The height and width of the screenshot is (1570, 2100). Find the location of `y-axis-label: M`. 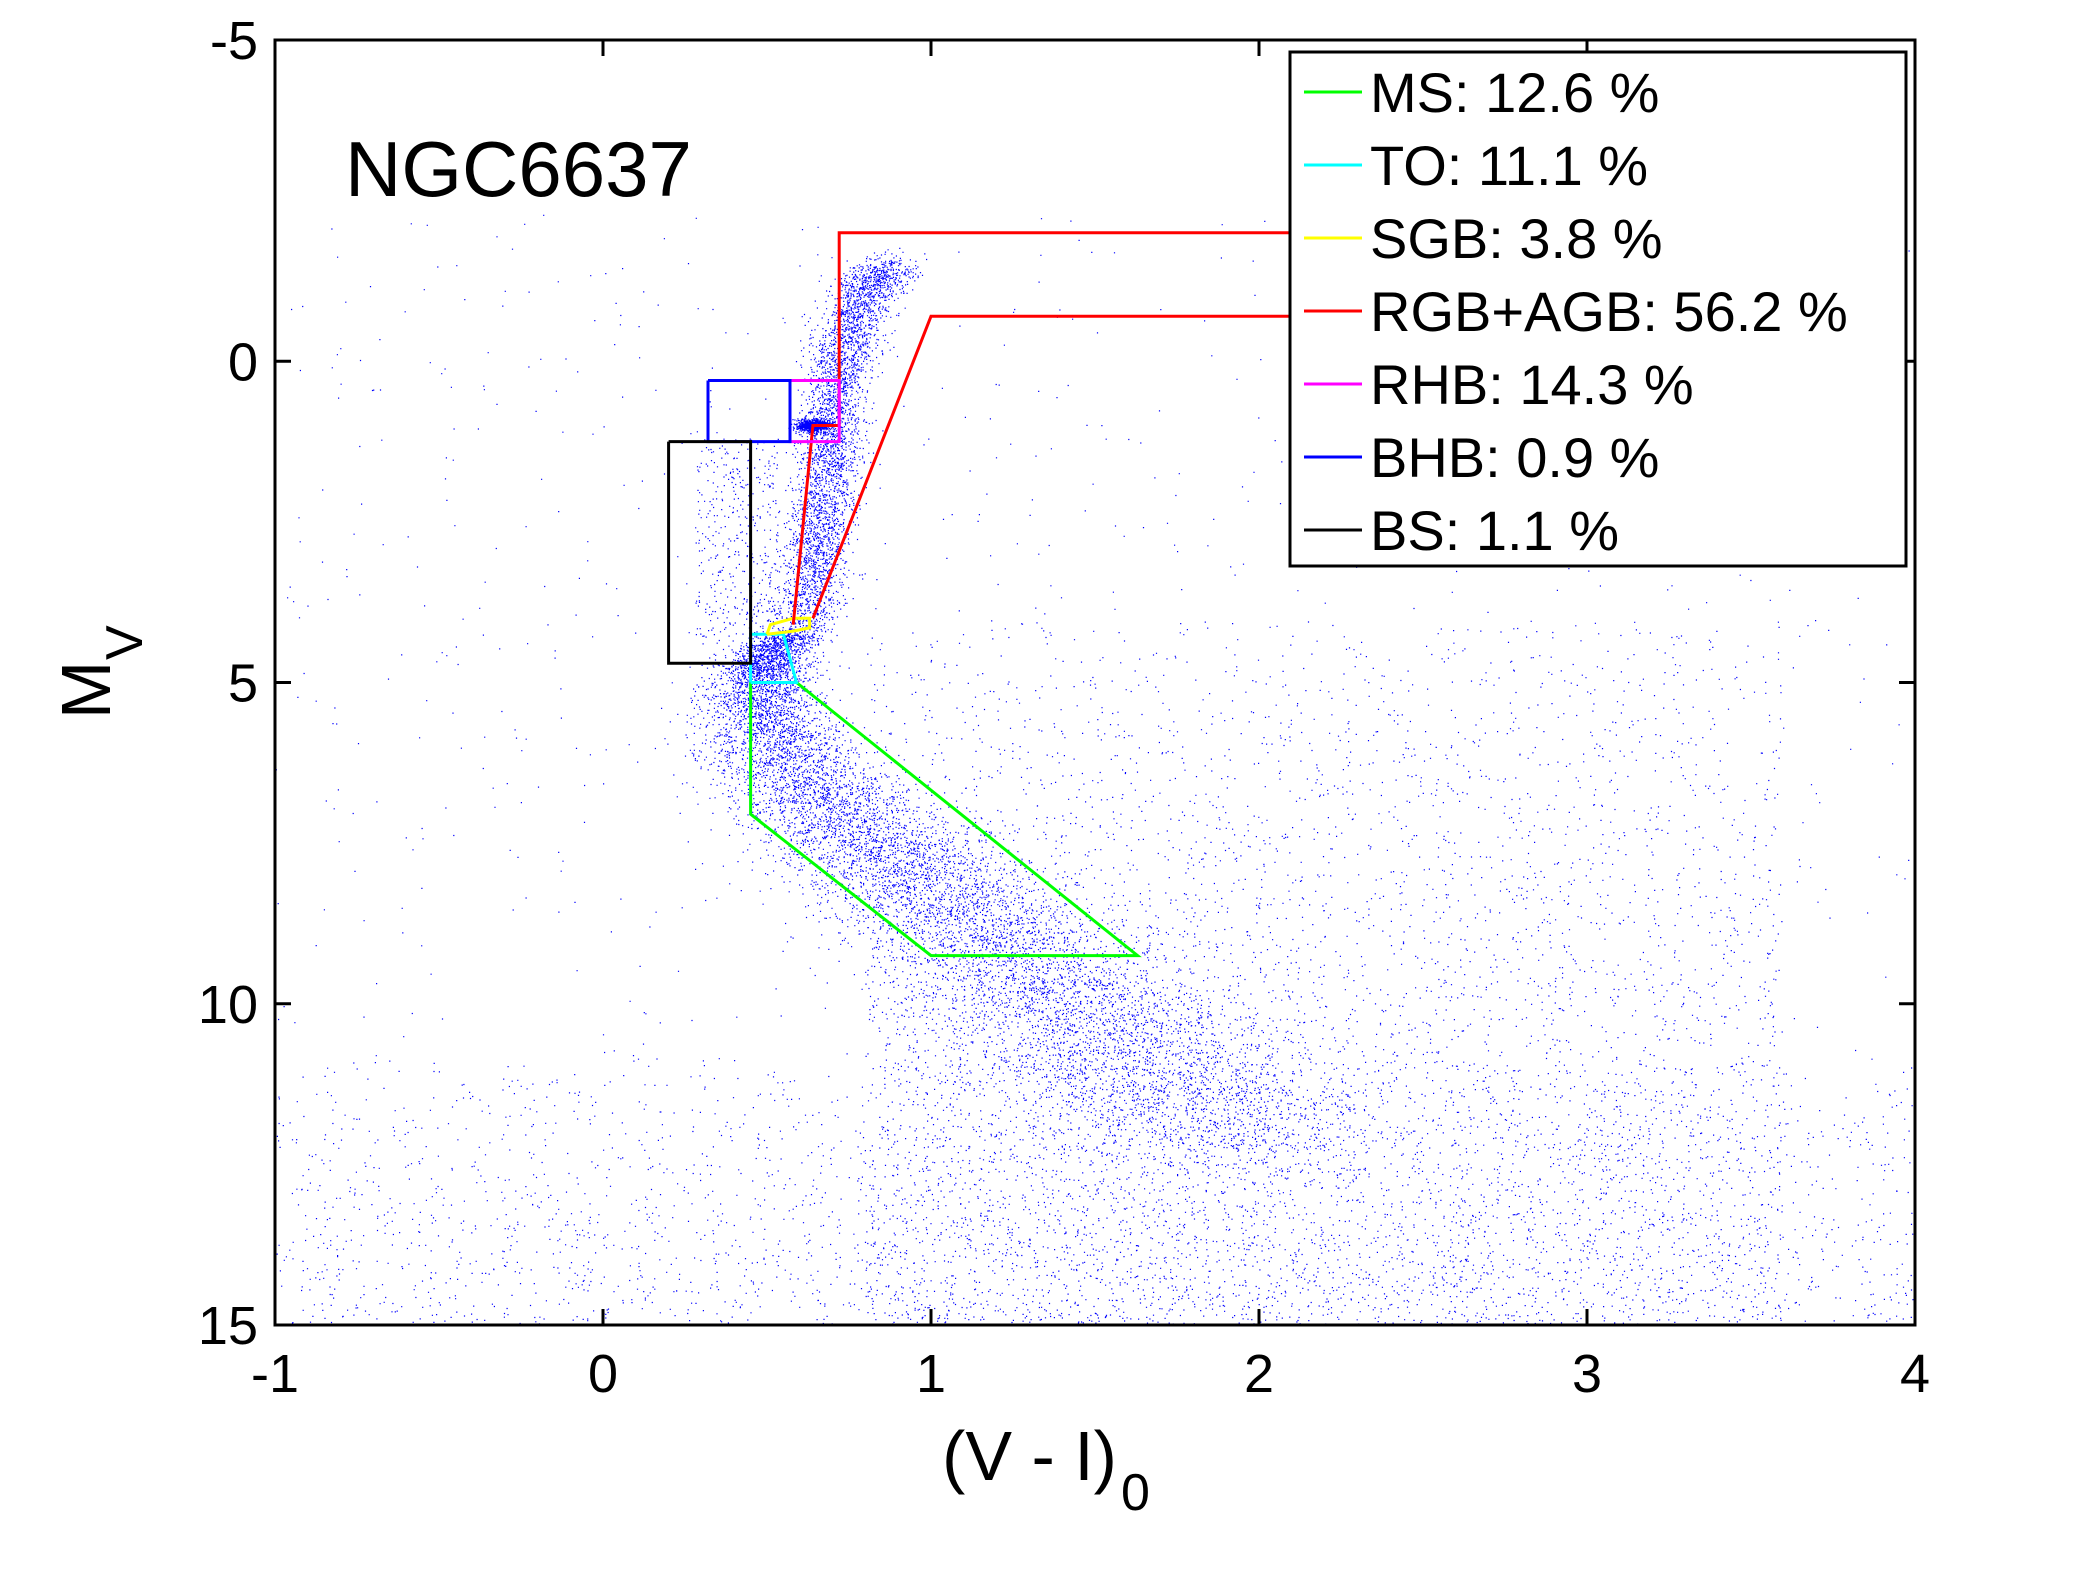

y-axis-label: M is located at coordinates (86, 690).